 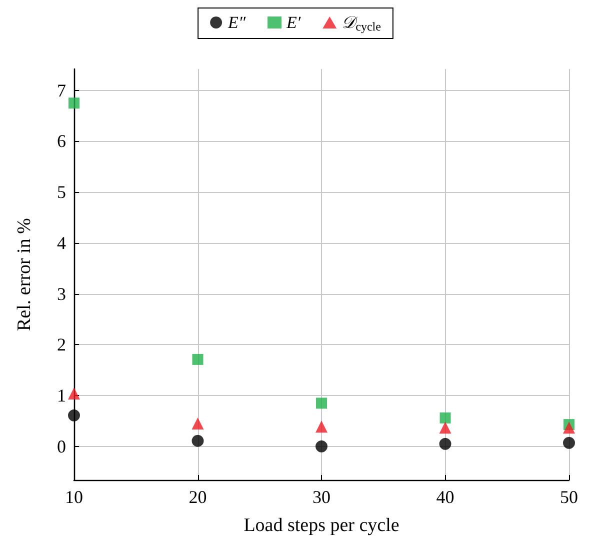 What do you see at coordinates (321, 497) in the screenshot?
I see `x-tick-label: 30` at bounding box center [321, 497].